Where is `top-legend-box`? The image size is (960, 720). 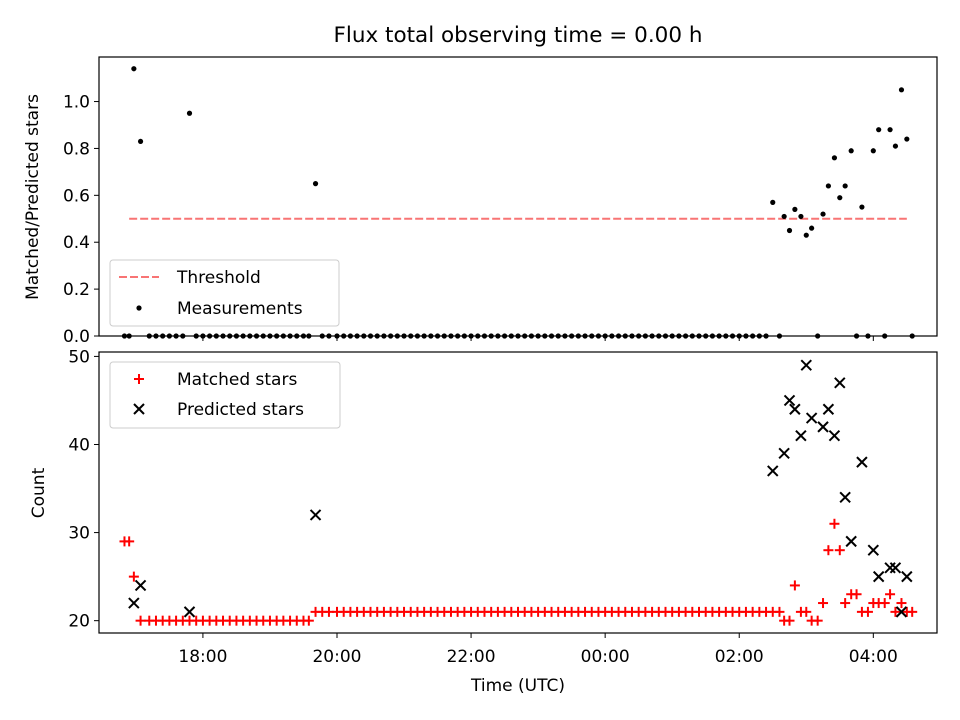
top-legend-box is located at coordinates (224, 293).